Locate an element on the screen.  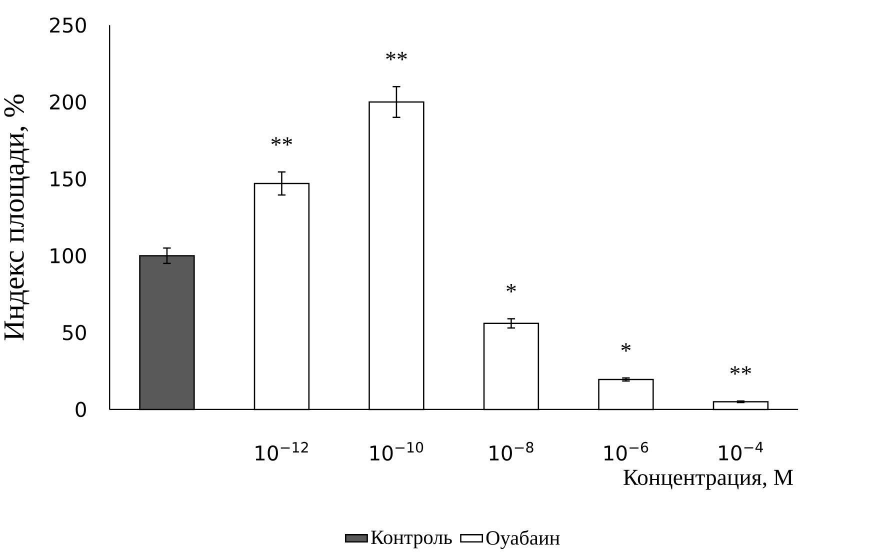
legend-label: Оуабаин is located at coordinates (523, 540).